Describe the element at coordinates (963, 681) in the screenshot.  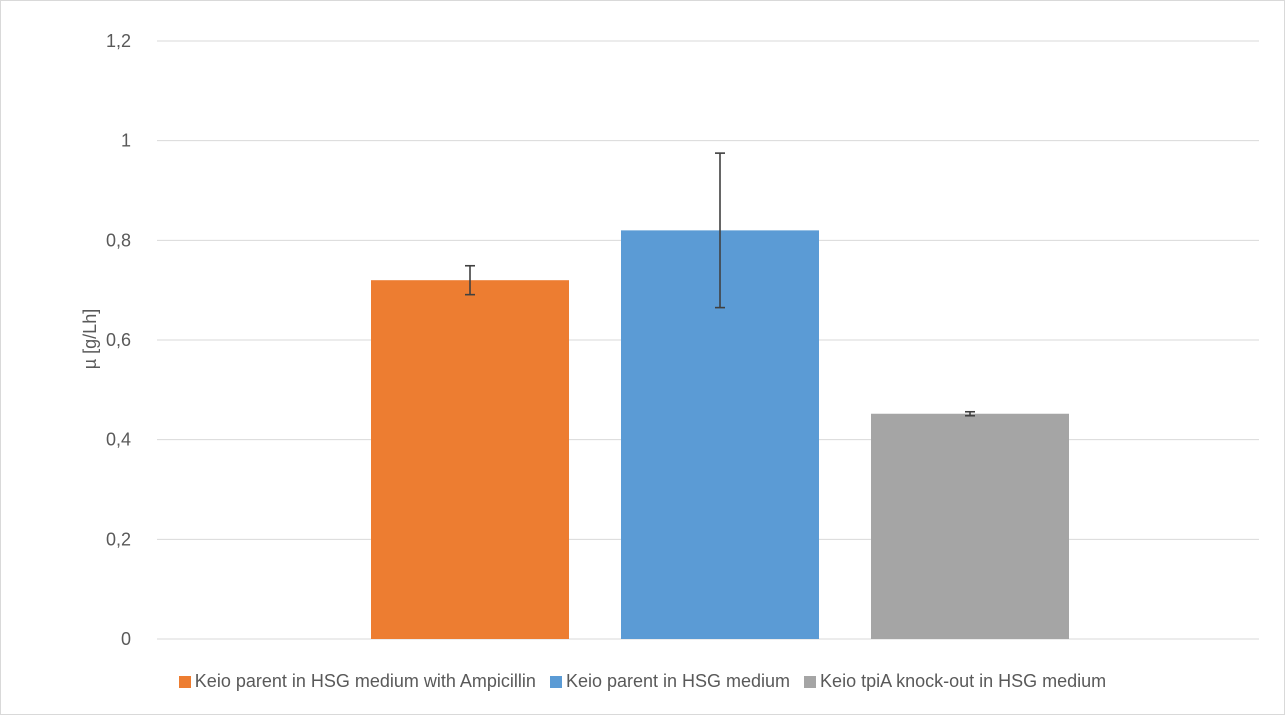
I see `legend-label: Keio tpiA knock-out in HSG medium` at that location.